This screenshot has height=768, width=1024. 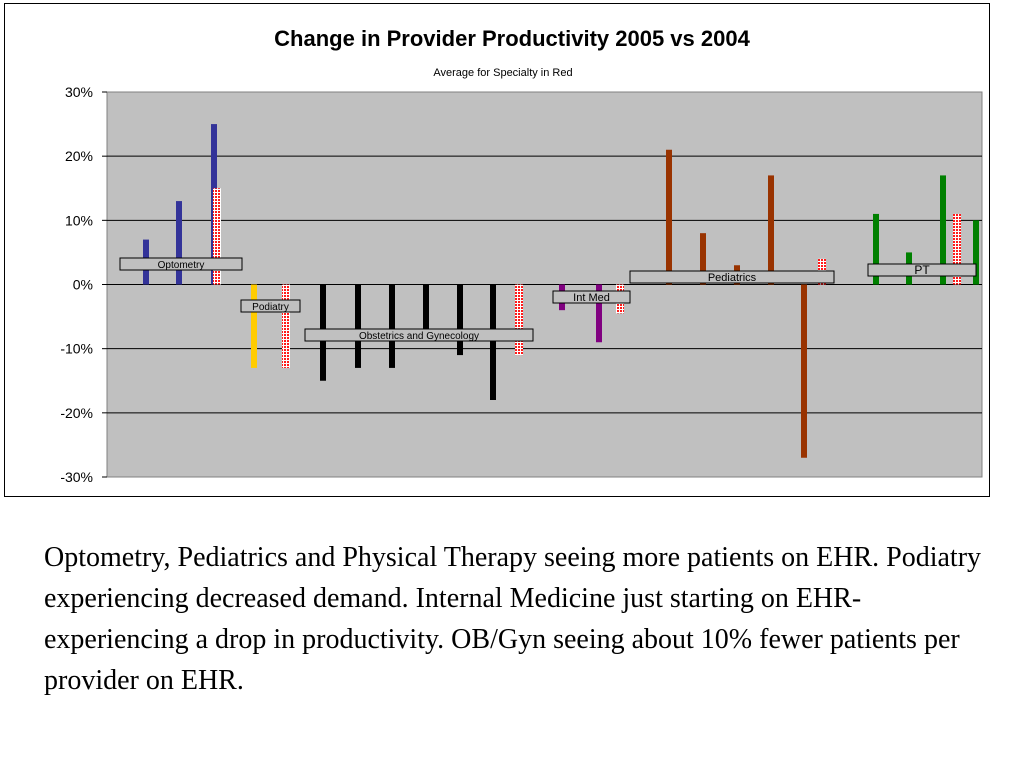 I want to click on y-tick-label: 30%, so click(x=79, y=92).